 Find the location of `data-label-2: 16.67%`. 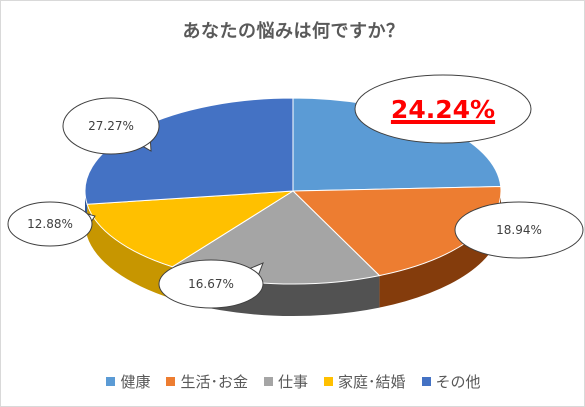

data-label-2: 16.67% is located at coordinates (211, 284).